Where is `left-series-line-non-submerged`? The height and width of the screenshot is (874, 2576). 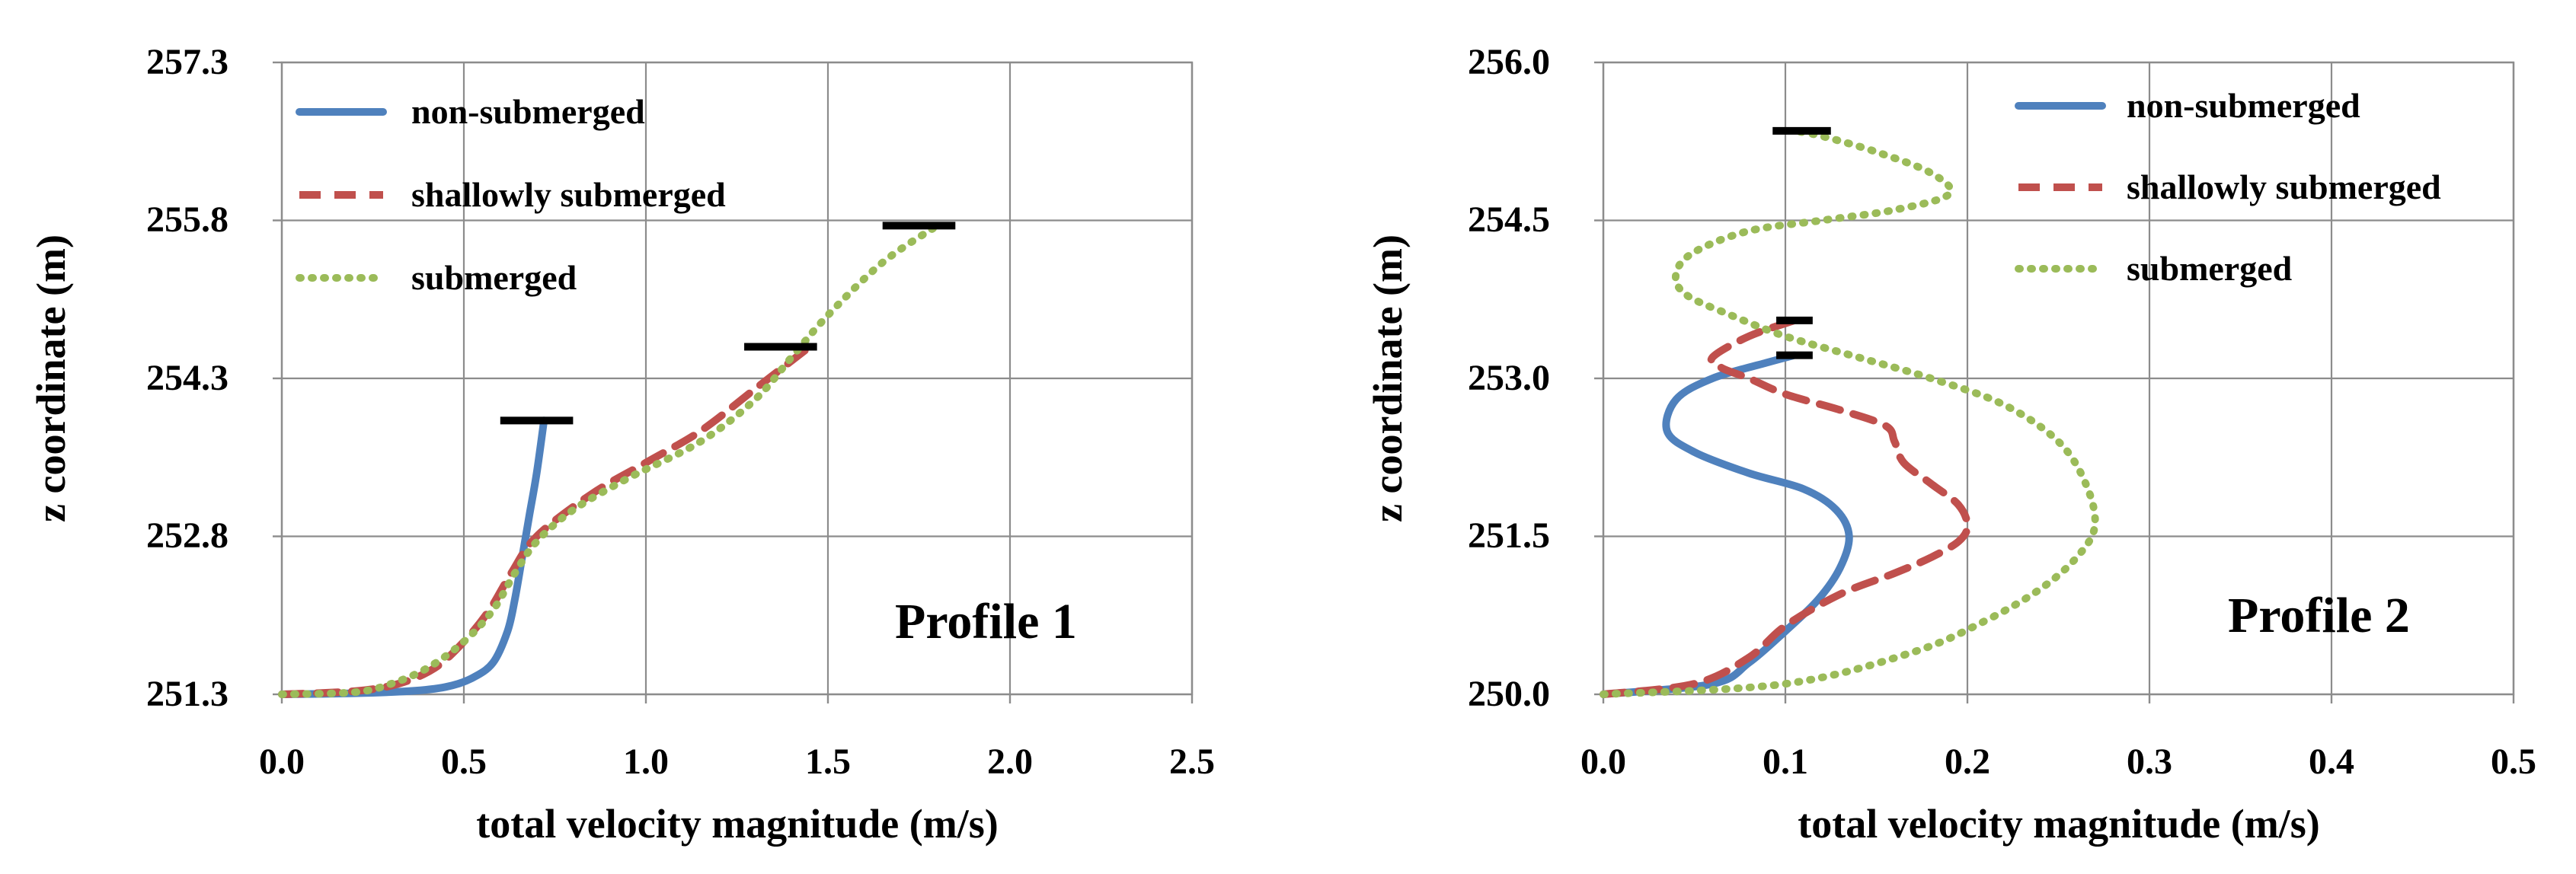
left-series-line-non-submerged is located at coordinates (413, 557).